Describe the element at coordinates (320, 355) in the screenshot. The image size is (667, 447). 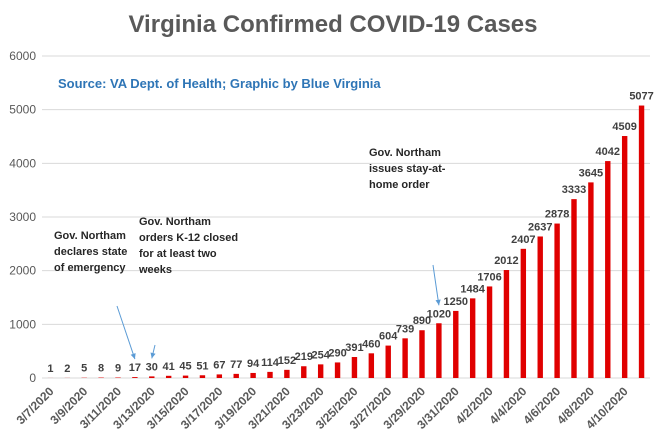
I see `data-label: 254` at that location.